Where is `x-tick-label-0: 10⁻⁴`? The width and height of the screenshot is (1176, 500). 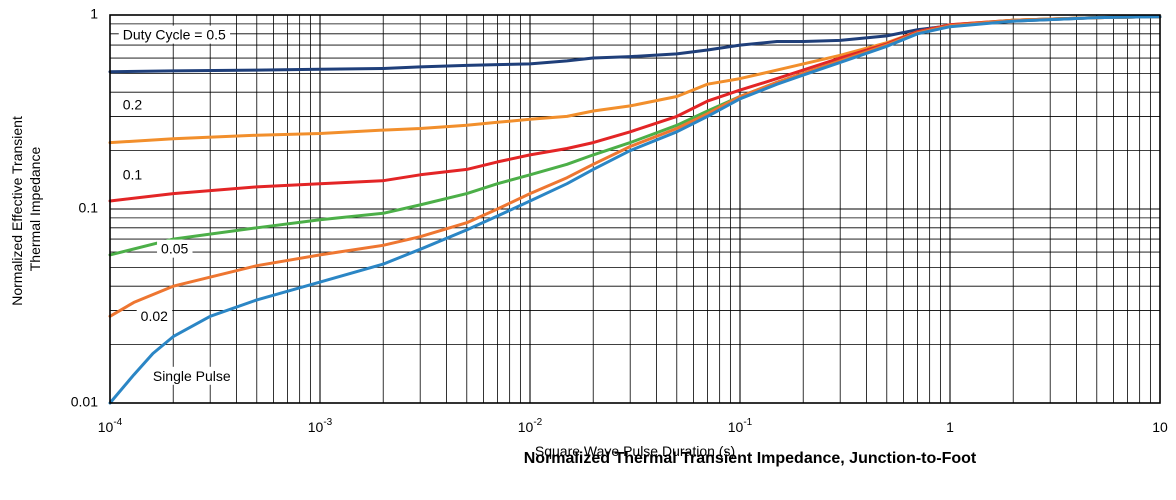
x-tick-label-0: 10⁻⁴ is located at coordinates (110, 426).